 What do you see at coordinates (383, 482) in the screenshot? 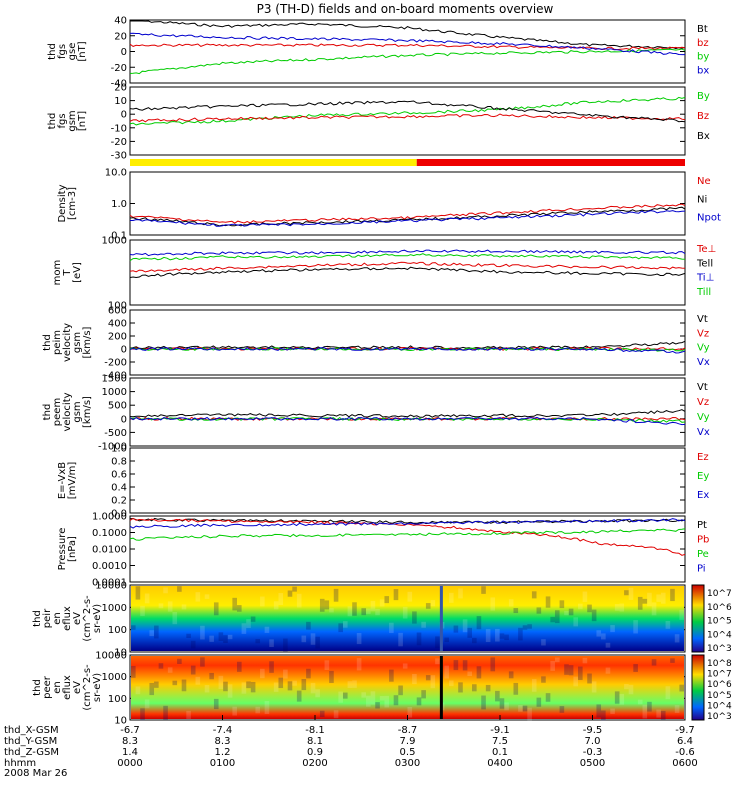
I see `panel-efield: 1.0 0.8 0.6 0.4 0.2 0.0 E=-VxB [mV/m] Ez Ey Ex` at bounding box center [383, 482].